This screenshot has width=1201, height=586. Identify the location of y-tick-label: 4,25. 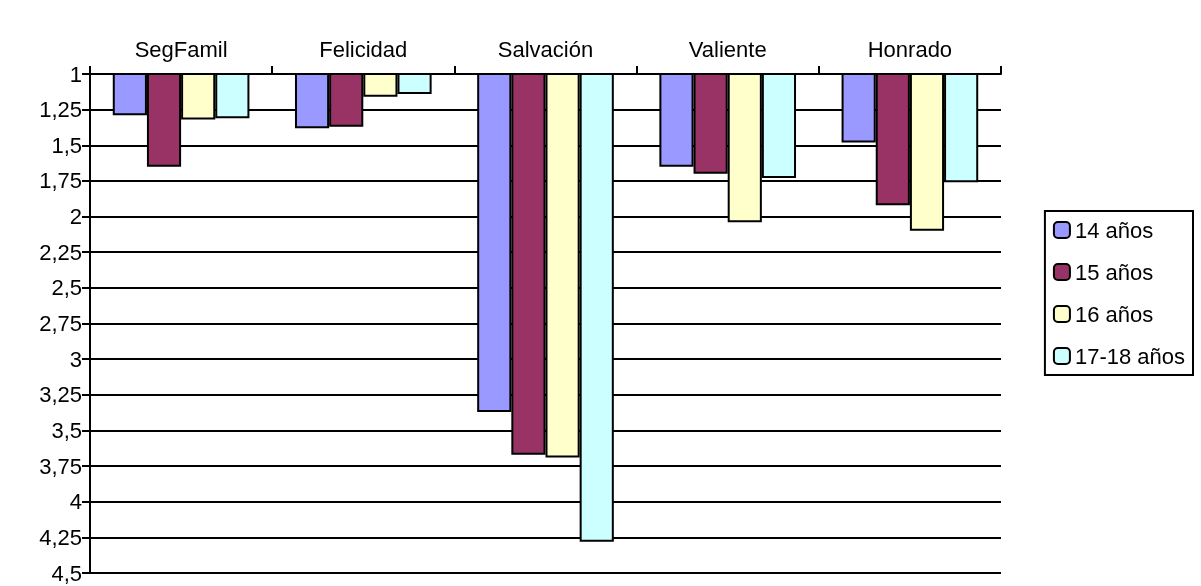
(60, 537).